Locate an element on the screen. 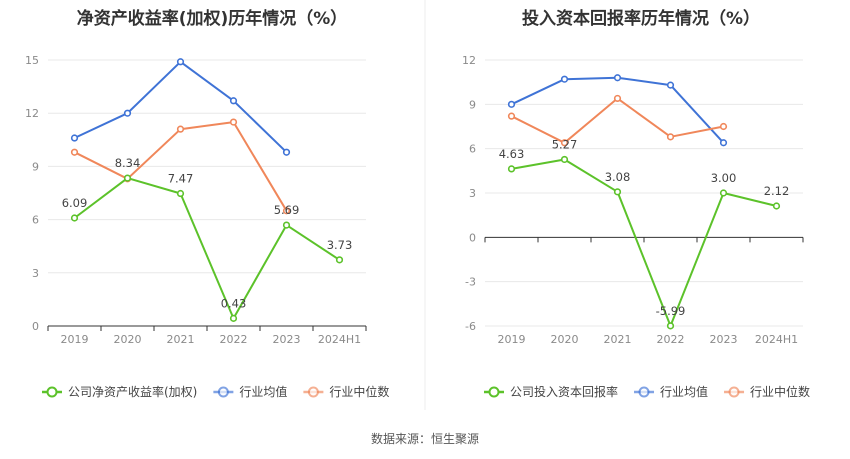 The image size is (850, 459). legend-item: 公司投入资本回报率 is located at coordinates (551, 391).